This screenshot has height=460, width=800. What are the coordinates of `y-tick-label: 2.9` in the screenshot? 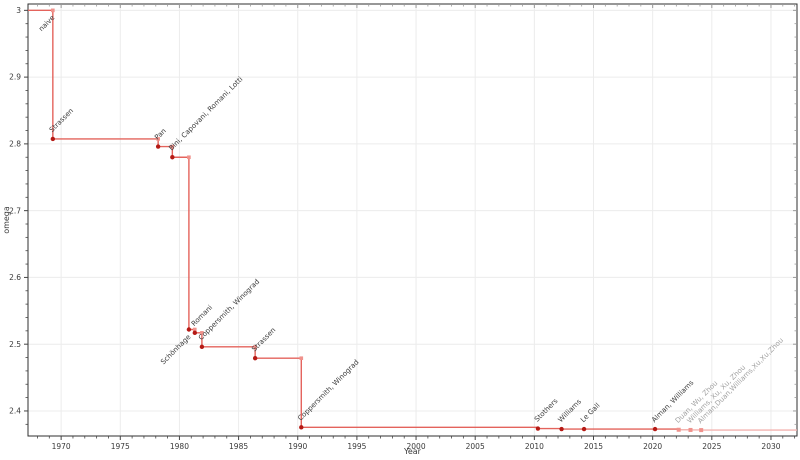 It's located at (15, 77).